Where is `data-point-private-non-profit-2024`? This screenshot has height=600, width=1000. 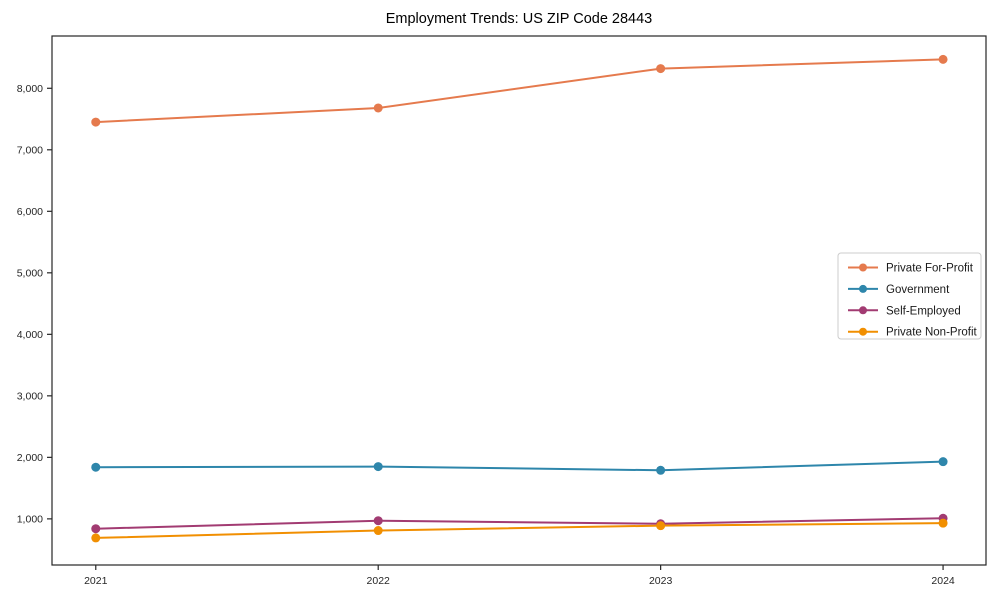
data-point-private-non-profit-2024 is located at coordinates (943, 523).